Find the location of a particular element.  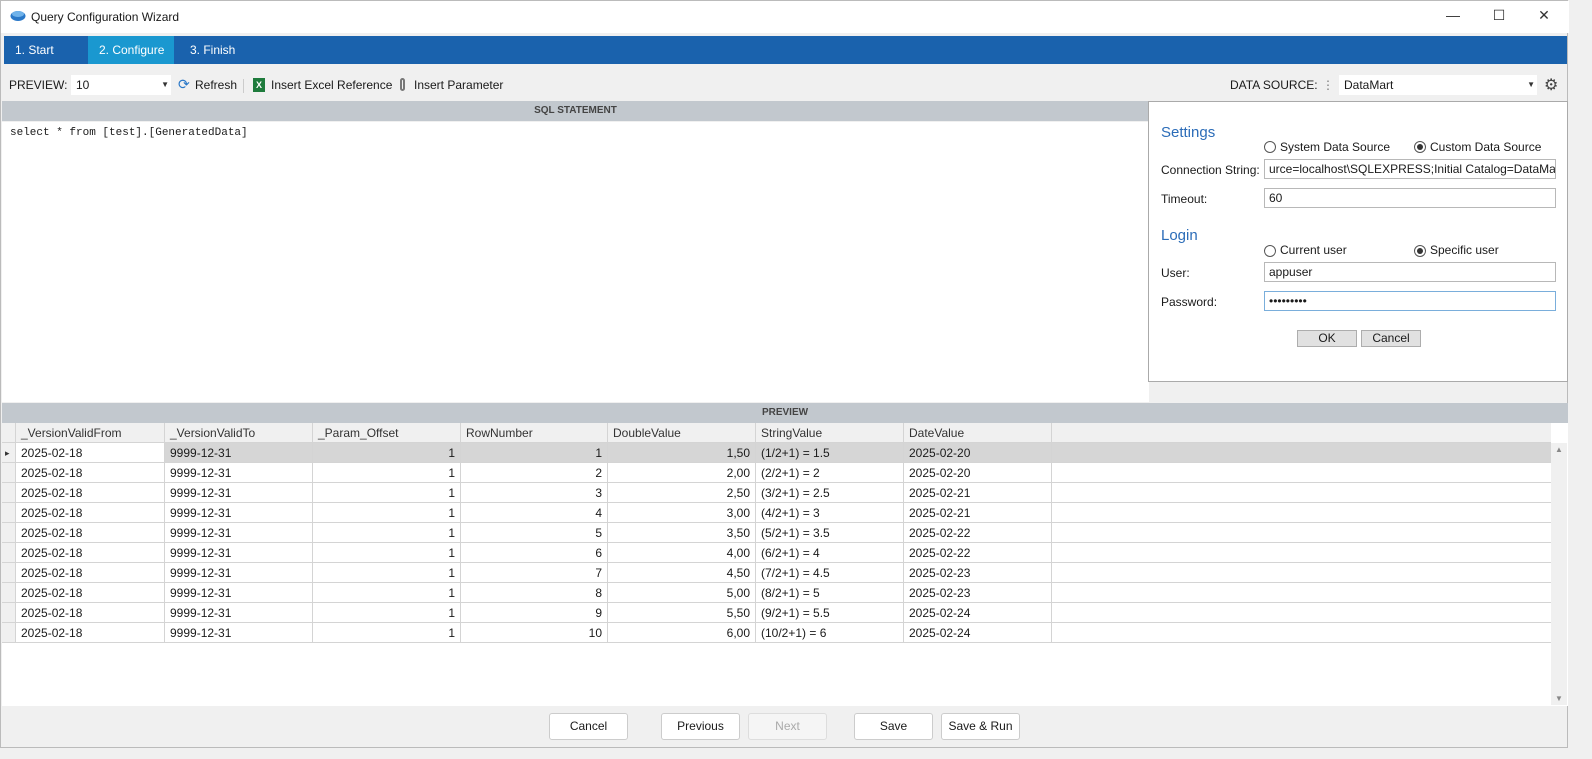

table-cell: 3,50 is located at coordinates (682, 533).